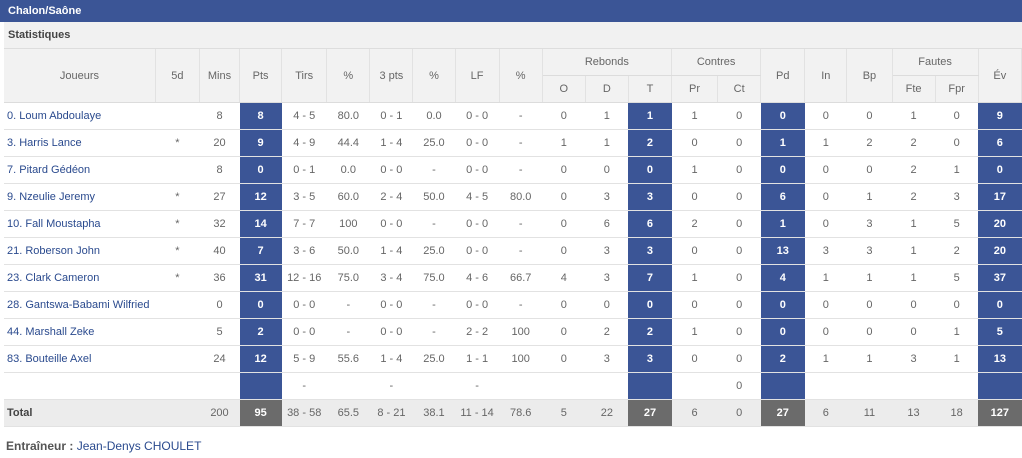 This screenshot has width=1022, height=458. What do you see at coordinates (695, 89) in the screenshot?
I see `col-contres-pr: Pr` at bounding box center [695, 89].